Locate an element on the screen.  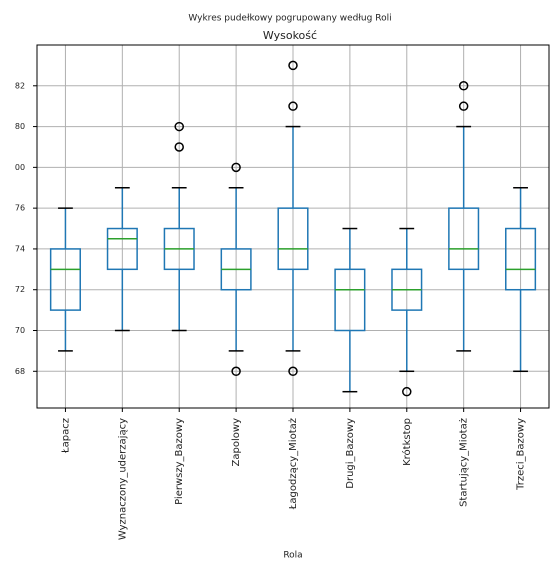
x-tick-label: Łapacz is located at coordinates (65, 436).